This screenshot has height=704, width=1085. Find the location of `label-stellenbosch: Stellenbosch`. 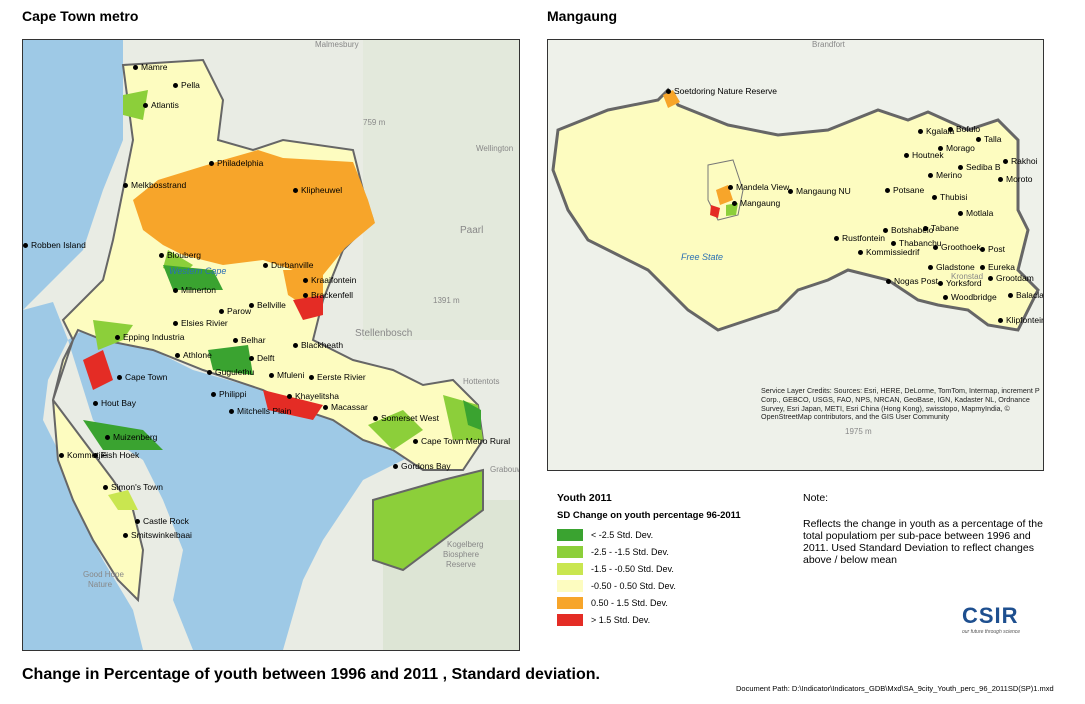

label-stellenbosch: Stellenbosch is located at coordinates (384, 333).